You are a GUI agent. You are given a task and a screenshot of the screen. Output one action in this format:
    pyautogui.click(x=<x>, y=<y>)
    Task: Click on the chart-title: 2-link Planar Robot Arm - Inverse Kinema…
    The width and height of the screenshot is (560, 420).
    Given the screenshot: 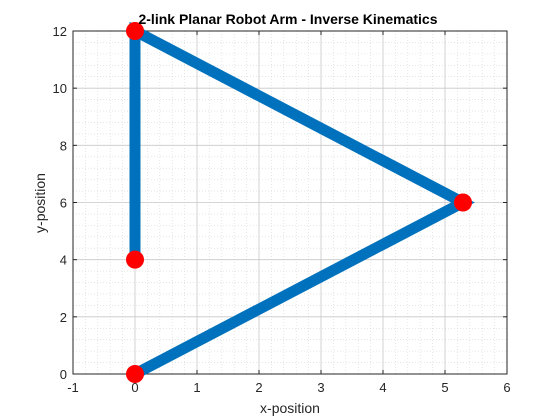 What is the action you would take?
    pyautogui.click(x=287, y=19)
    